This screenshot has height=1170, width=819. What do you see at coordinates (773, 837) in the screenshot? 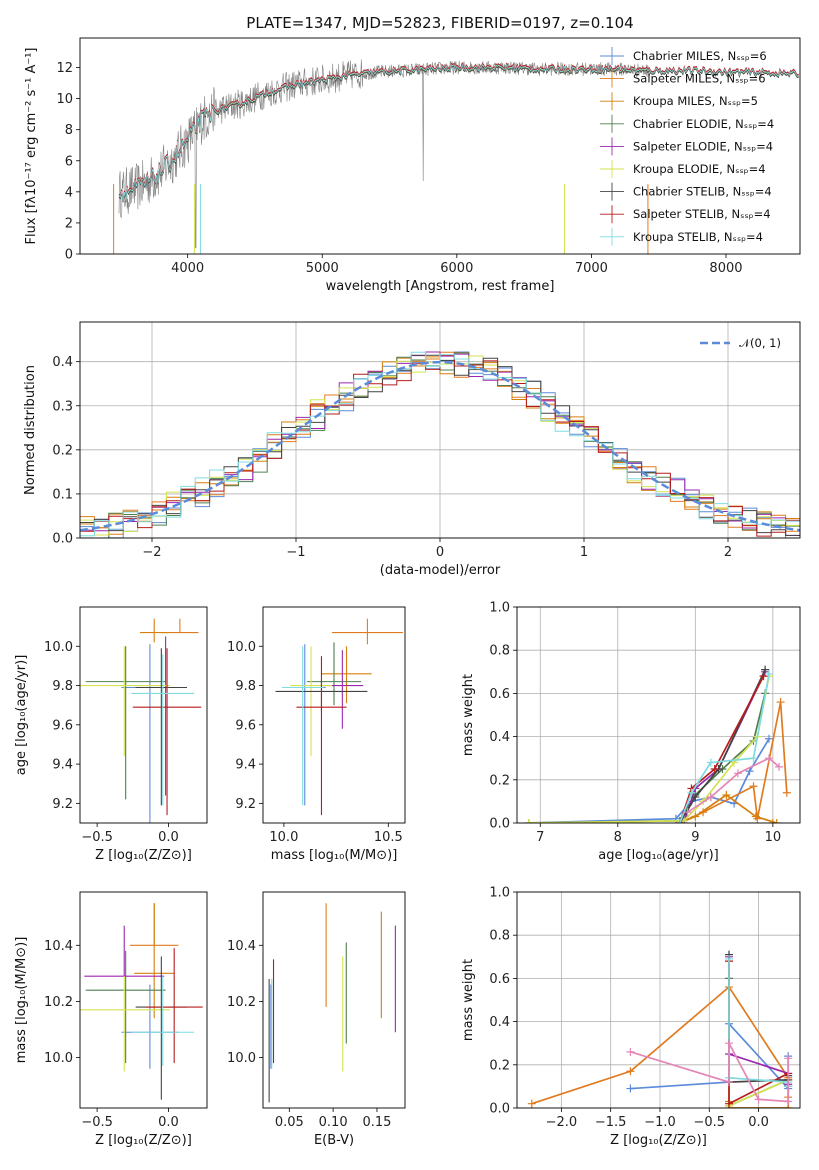
I see `x-tick-label: 10` at bounding box center [773, 837].